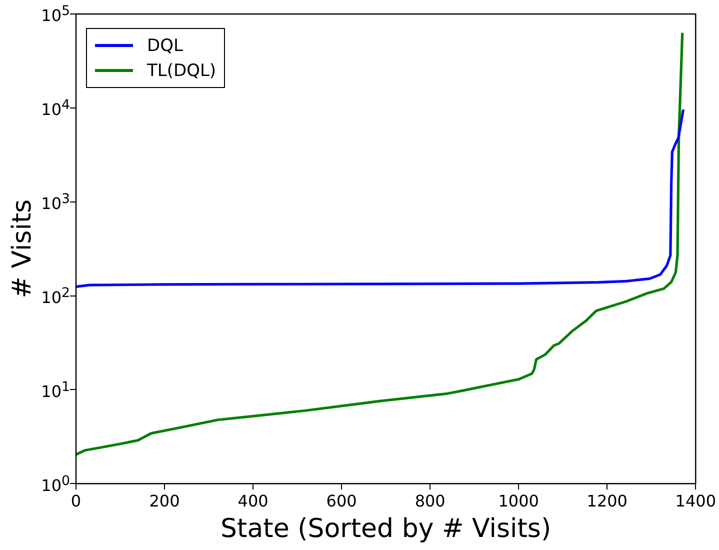  Describe the element at coordinates (165, 46) in the screenshot. I see `legend-label: DQL` at that location.